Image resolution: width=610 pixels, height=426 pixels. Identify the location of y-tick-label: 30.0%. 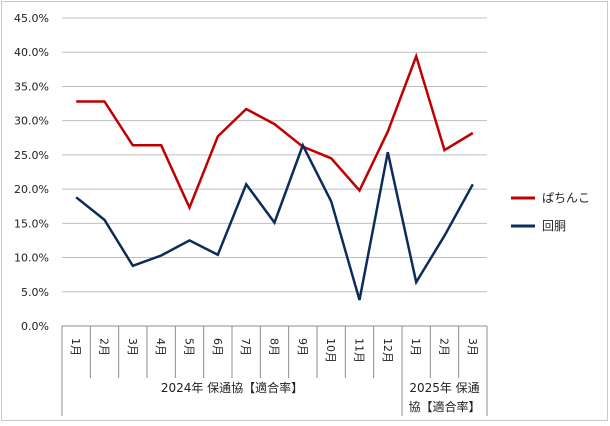
(31, 121).